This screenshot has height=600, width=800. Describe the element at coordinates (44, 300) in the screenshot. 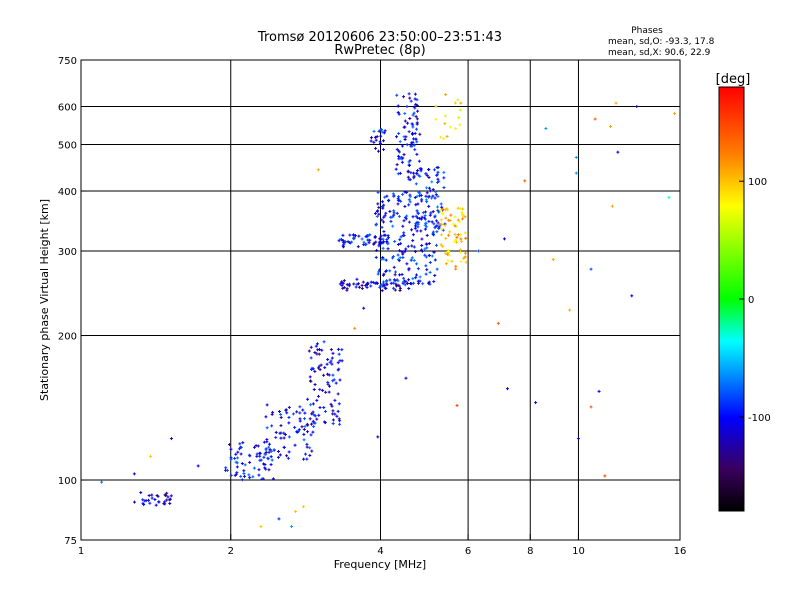

I see `y-axis-label: Stationary phase Virtual Height [km]` at that location.